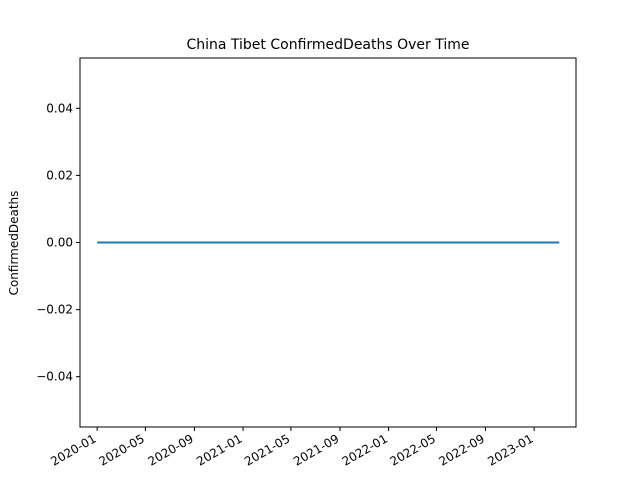 This screenshot has width=640, height=480. Describe the element at coordinates (14, 243) in the screenshot. I see `y-axis-label: ConfirmedDeaths` at that location.